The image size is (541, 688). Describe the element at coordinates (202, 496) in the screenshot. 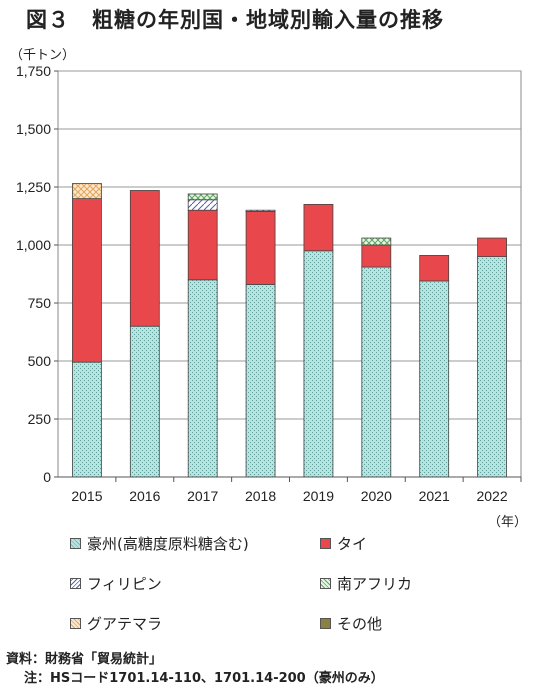

I see `x-tick-label: 2017` at that location.